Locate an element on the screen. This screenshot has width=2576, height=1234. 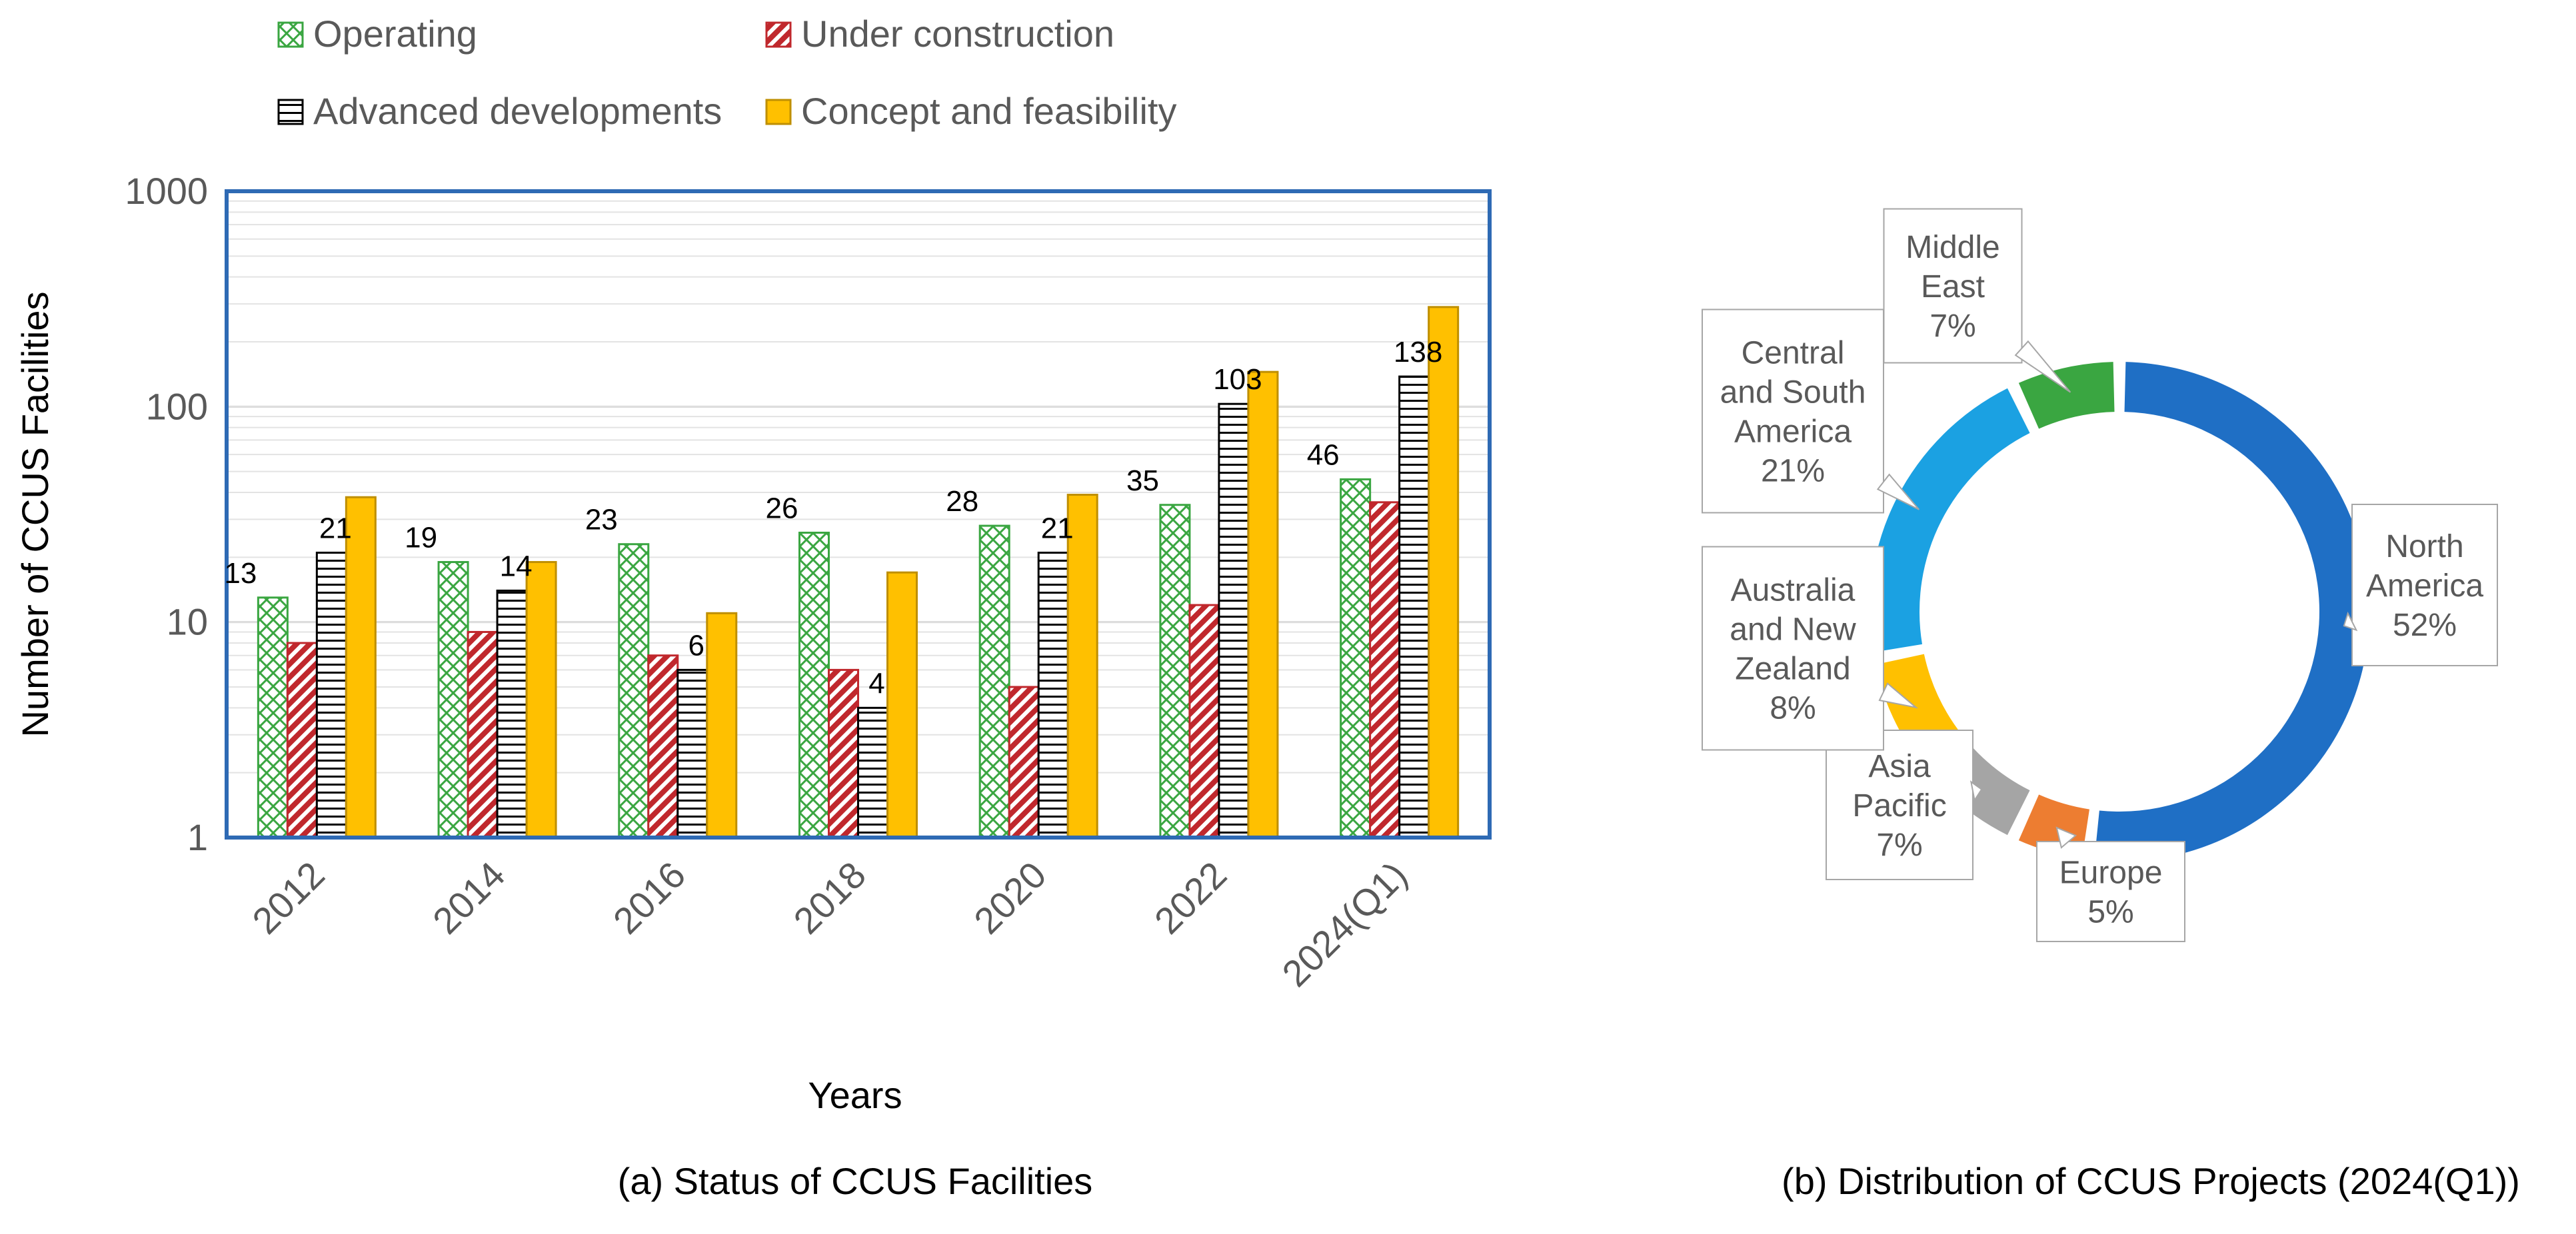
bar-advanced-developments-2022 is located at coordinates (1234, 620).